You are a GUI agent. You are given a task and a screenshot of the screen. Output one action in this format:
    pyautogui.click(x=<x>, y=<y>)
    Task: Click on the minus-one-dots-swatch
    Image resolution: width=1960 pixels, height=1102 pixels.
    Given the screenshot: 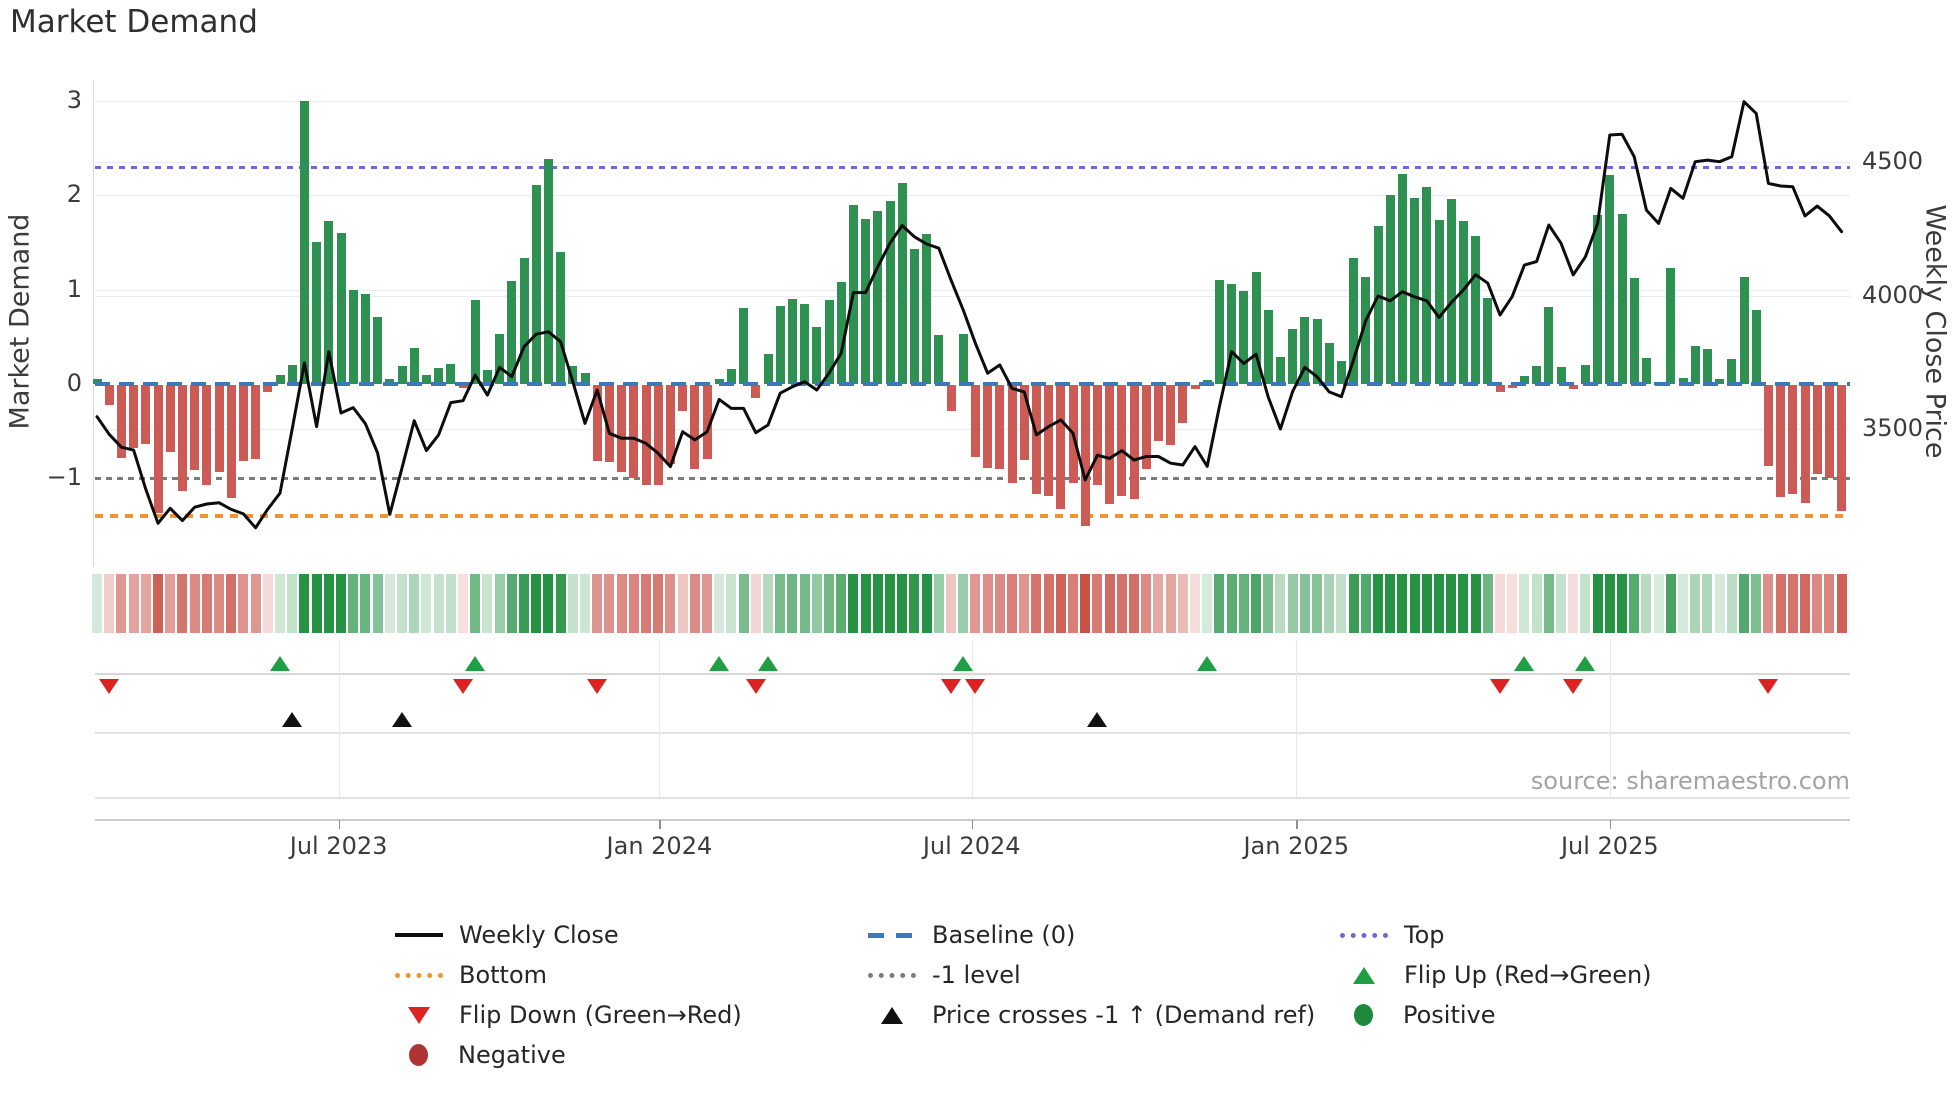 What is the action you would take?
    pyautogui.click(x=892, y=975)
    